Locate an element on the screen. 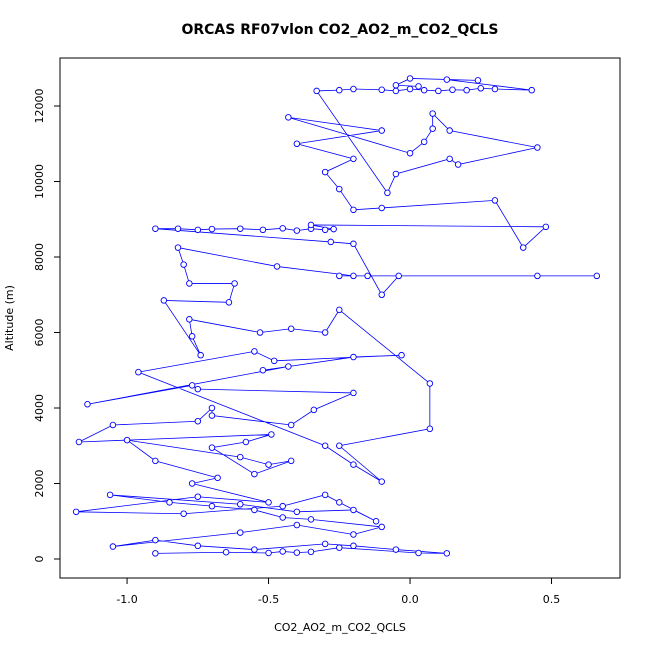 The height and width of the screenshot is (650, 650). x-tick-label: 0.5 is located at coordinates (552, 599).